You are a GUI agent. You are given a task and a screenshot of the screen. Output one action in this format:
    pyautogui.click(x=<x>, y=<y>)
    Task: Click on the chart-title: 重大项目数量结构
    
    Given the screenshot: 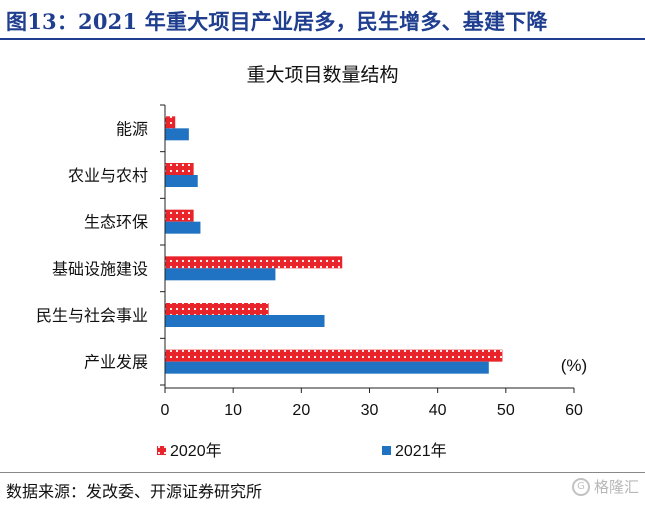 What is the action you would take?
    pyautogui.click(x=322, y=75)
    